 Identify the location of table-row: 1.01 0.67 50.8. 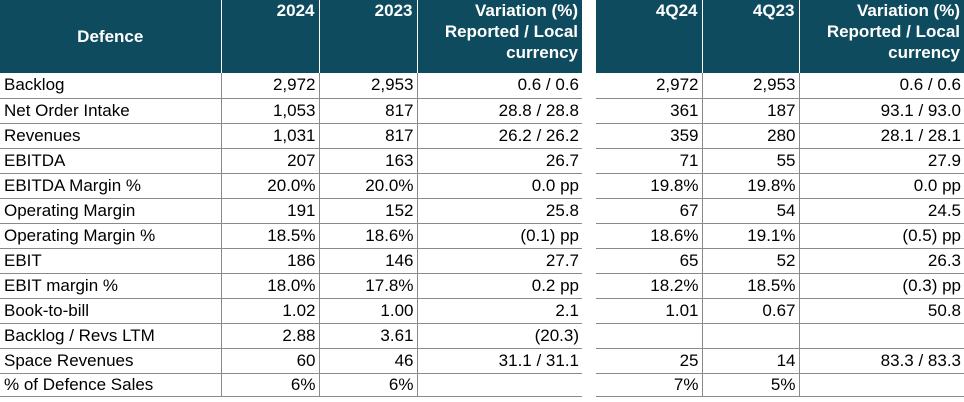
(780, 311).